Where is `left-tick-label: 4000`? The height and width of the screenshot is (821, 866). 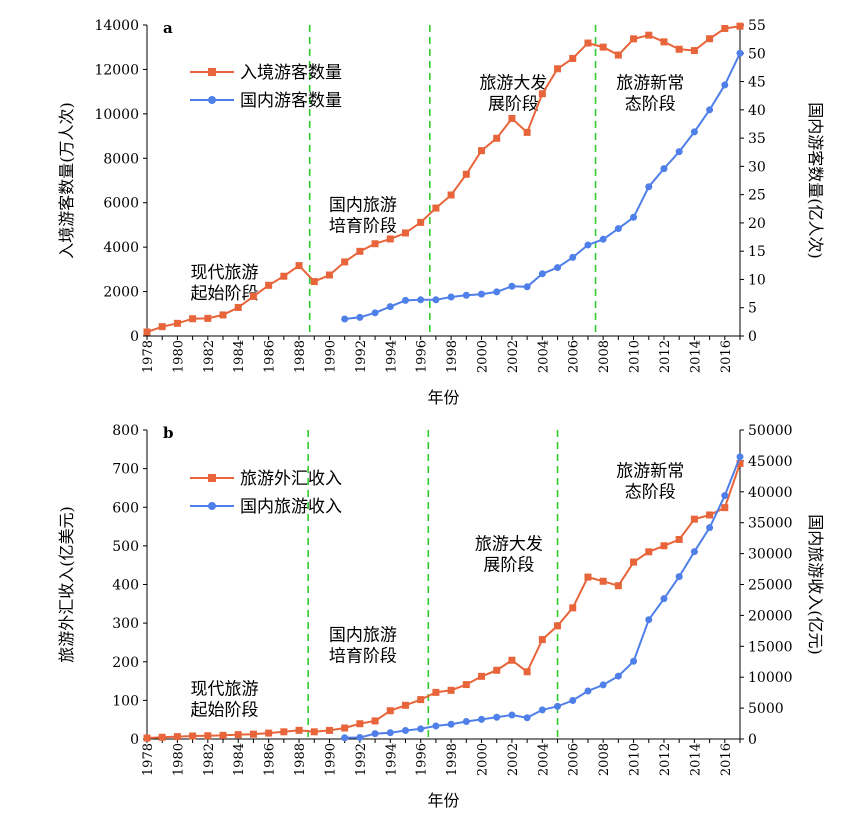
left-tick-label: 4000 is located at coordinates (121, 248).